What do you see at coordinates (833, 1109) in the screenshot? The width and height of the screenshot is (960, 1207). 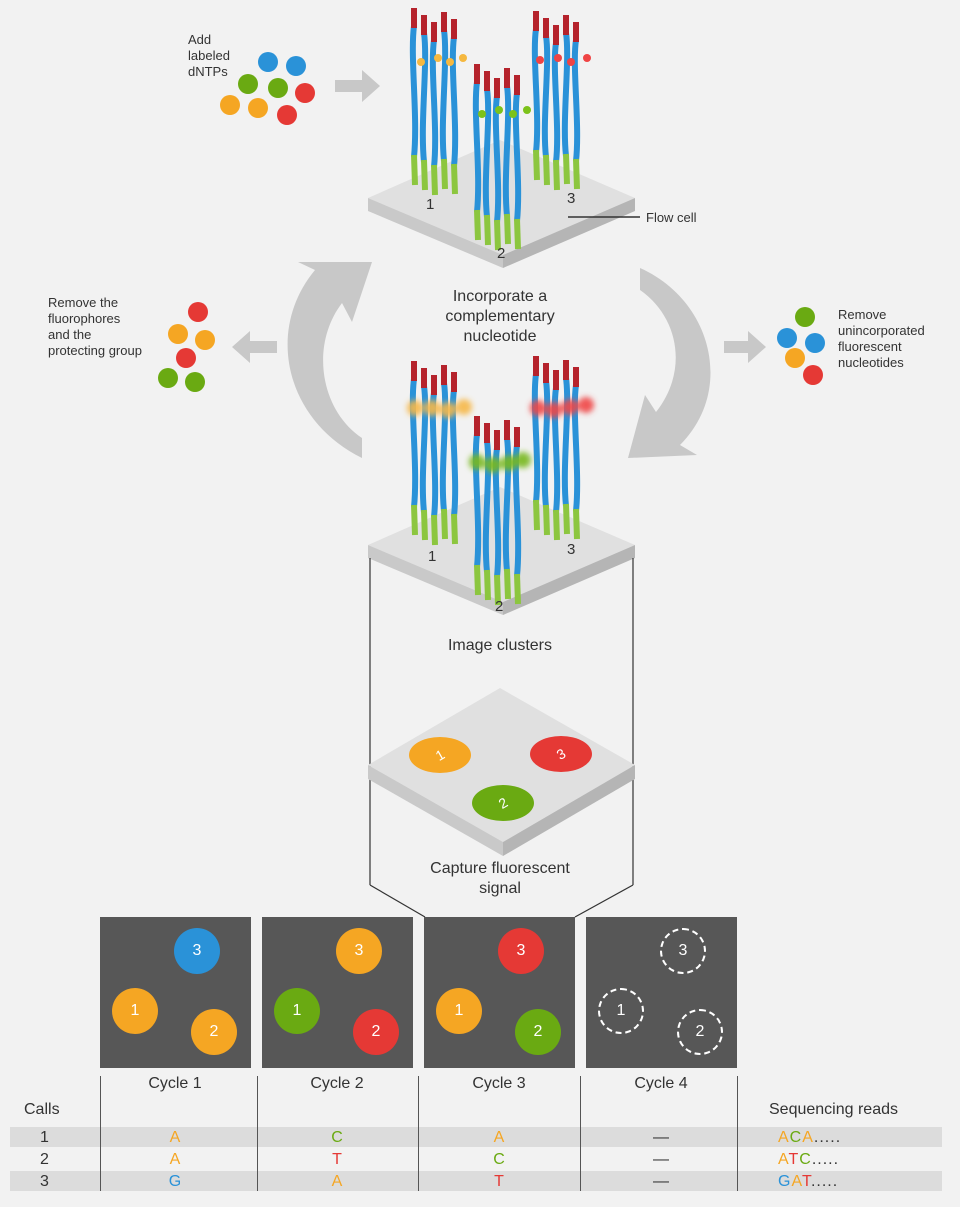 I see `sequencing-reads-header: Sequencing reads` at bounding box center [833, 1109].